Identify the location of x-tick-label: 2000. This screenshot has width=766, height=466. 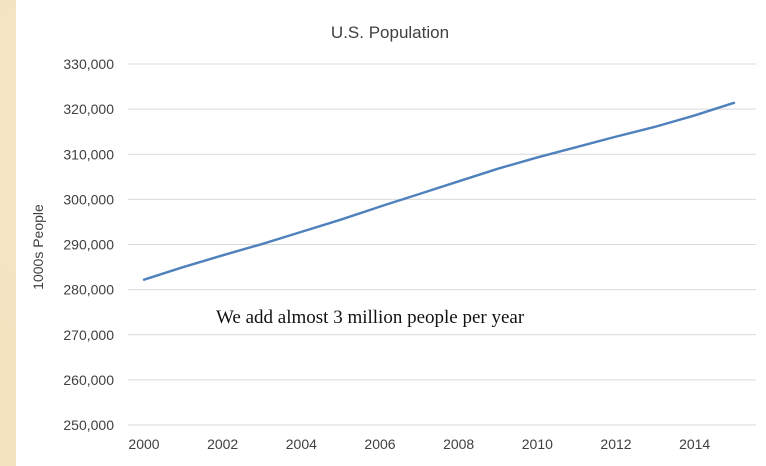
(143, 444).